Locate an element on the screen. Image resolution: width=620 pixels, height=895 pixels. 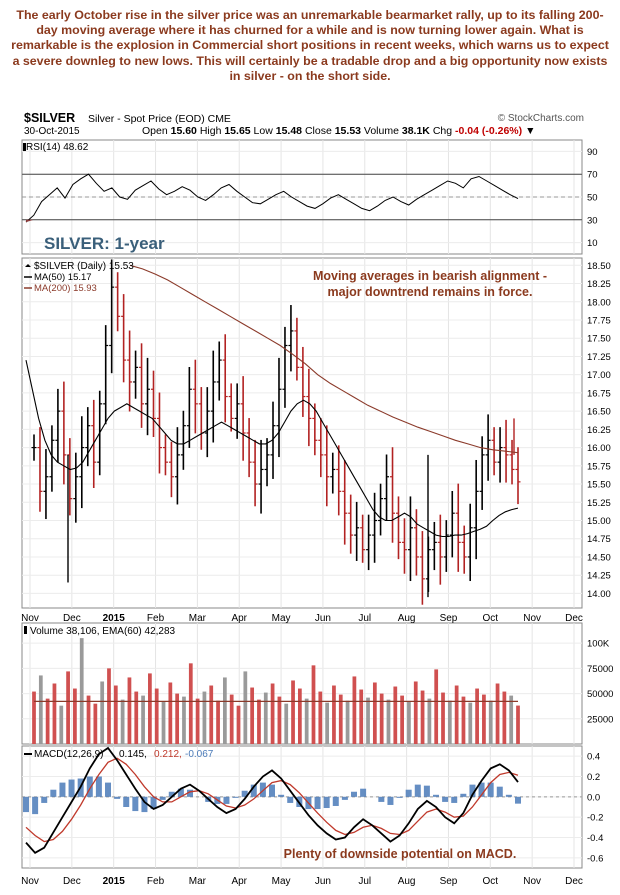
macd-signal-line is located at coordinates (272, 800).